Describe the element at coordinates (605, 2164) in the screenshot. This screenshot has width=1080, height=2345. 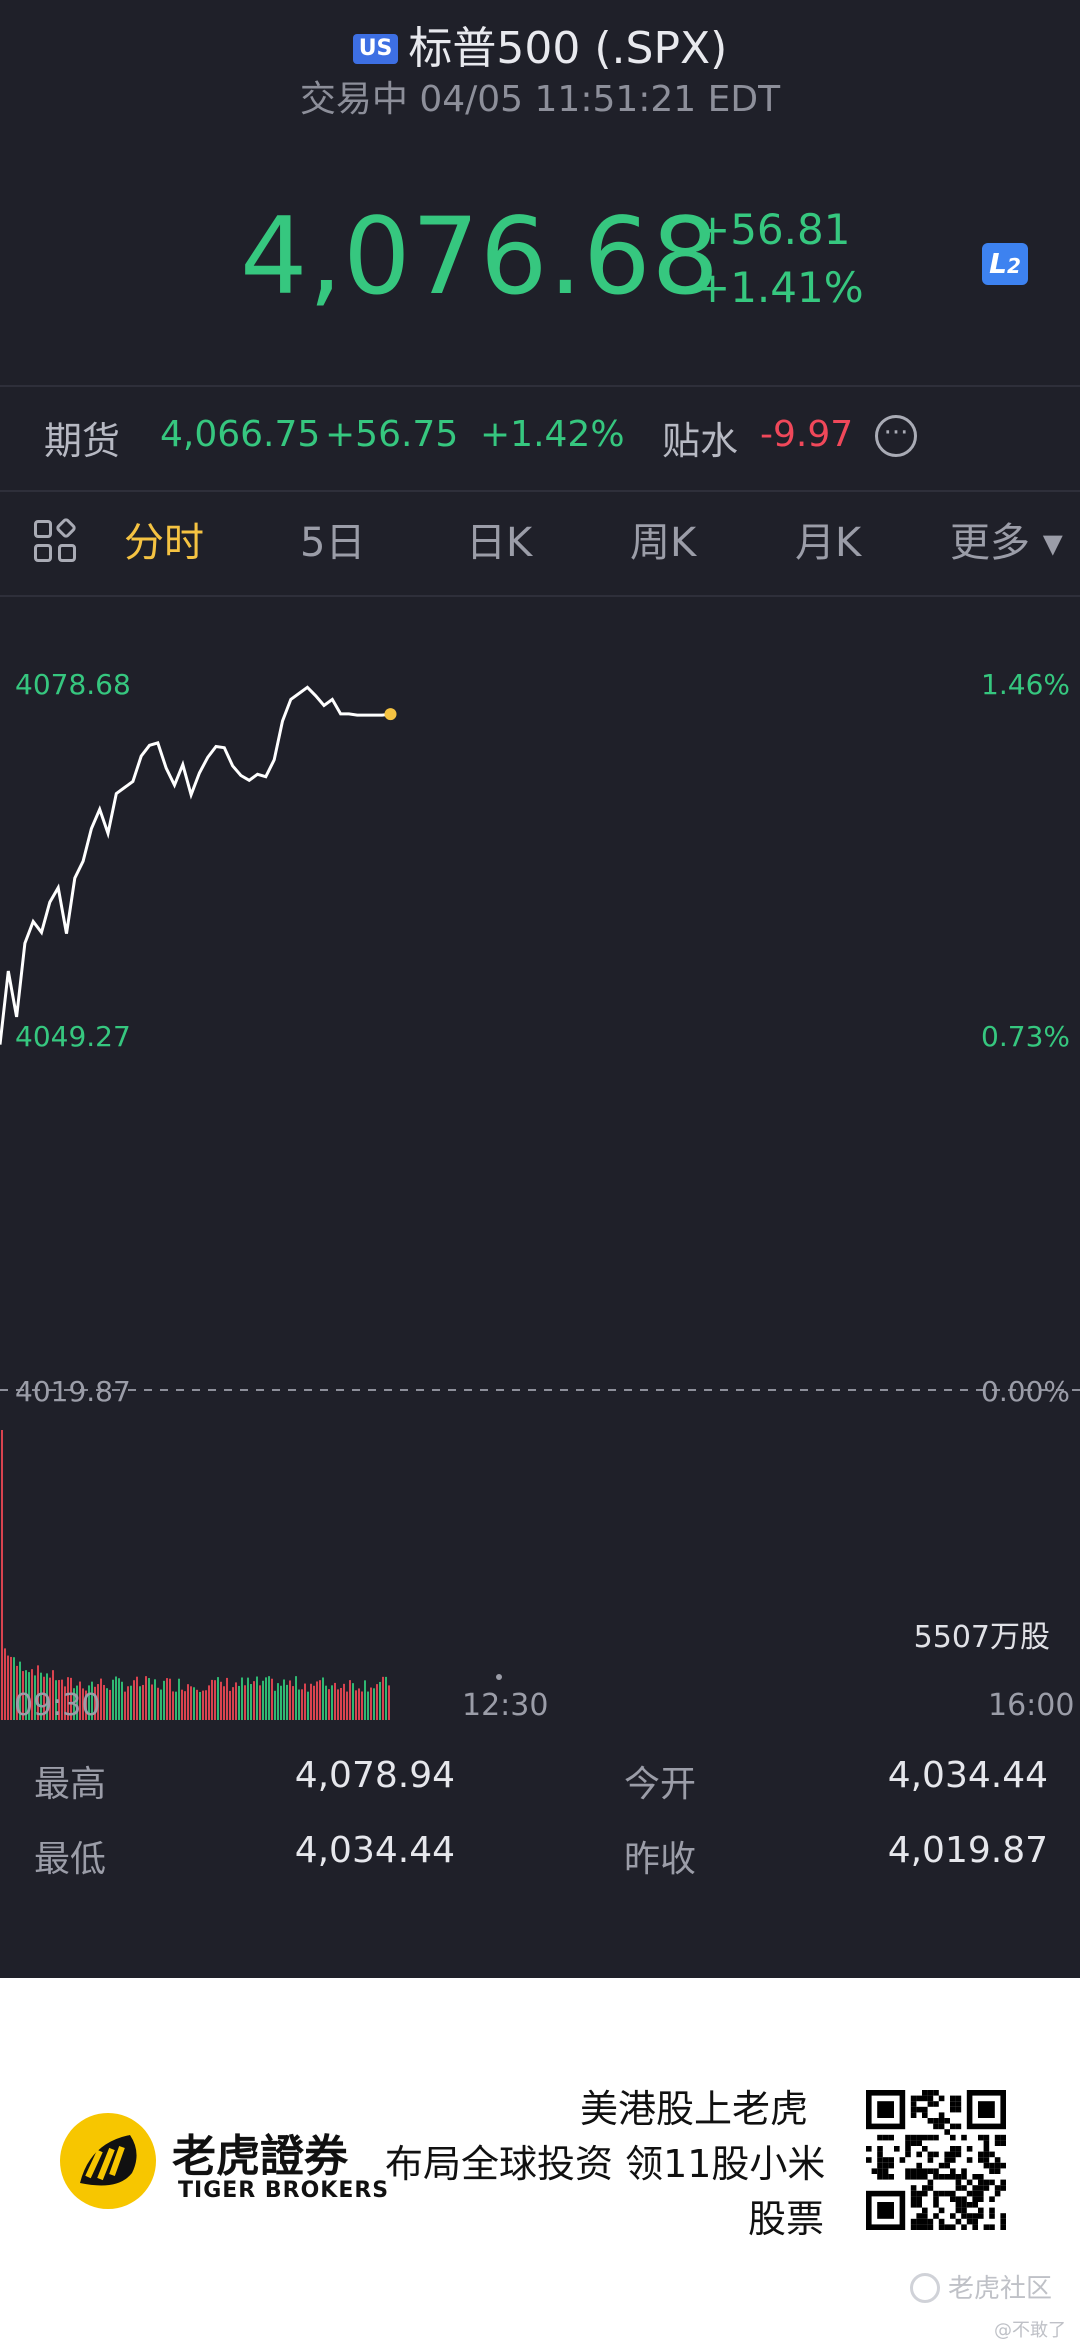
I see `promo-line-2: 布局全球投资 领11股小米` at that location.